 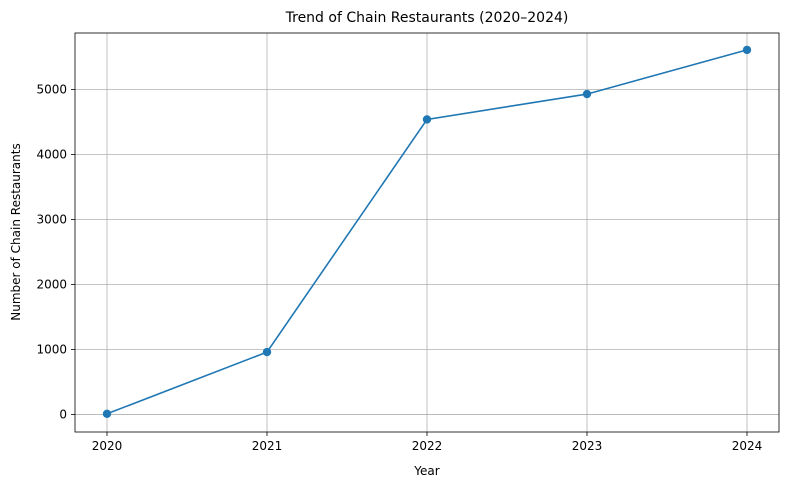 What do you see at coordinates (51, 349) in the screenshot?
I see `y-tick-label: 1000` at bounding box center [51, 349].